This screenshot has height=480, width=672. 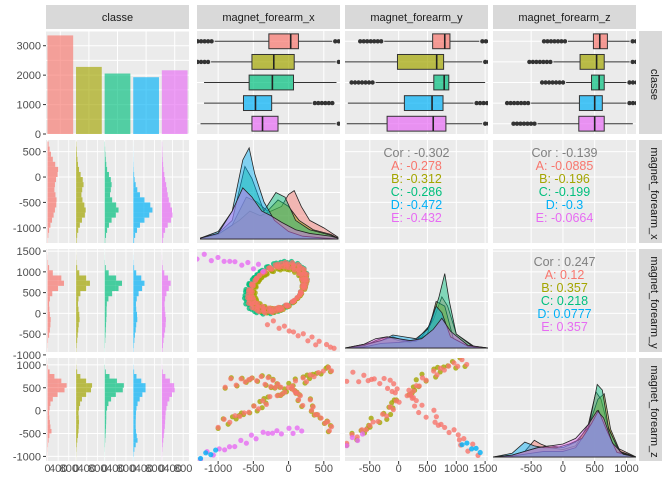 What do you see at coordinates (564, 327) in the screenshot?
I see `correlation-group-E: E: 0.357` at bounding box center [564, 327].